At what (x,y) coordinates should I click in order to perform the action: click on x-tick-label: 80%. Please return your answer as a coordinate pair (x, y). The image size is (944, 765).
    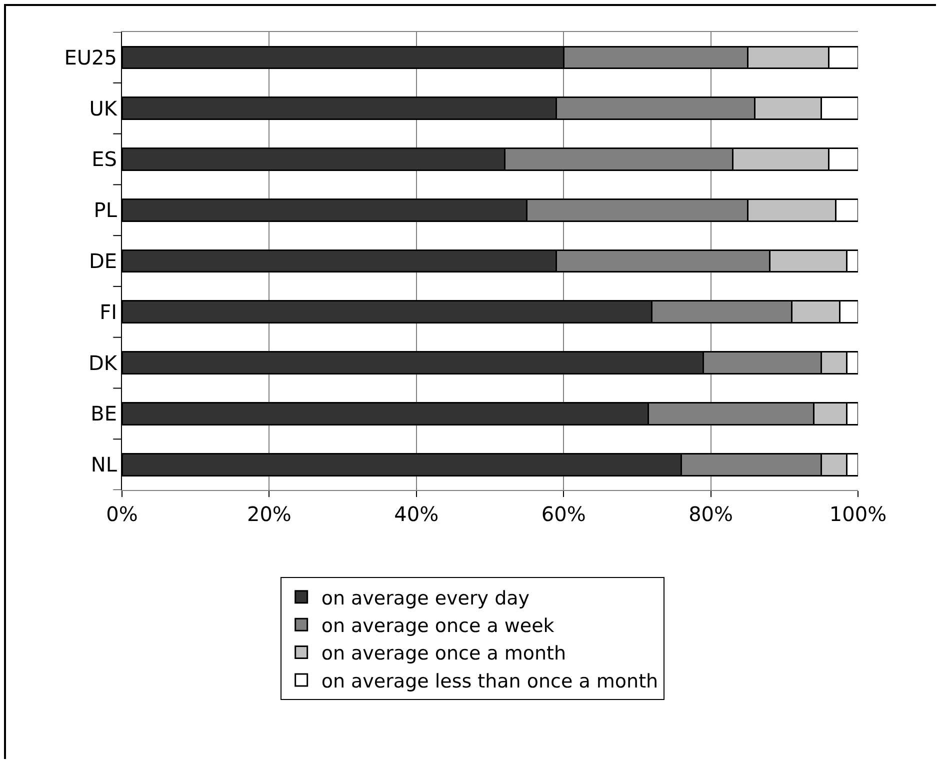
    Looking at the image, I should click on (711, 514).